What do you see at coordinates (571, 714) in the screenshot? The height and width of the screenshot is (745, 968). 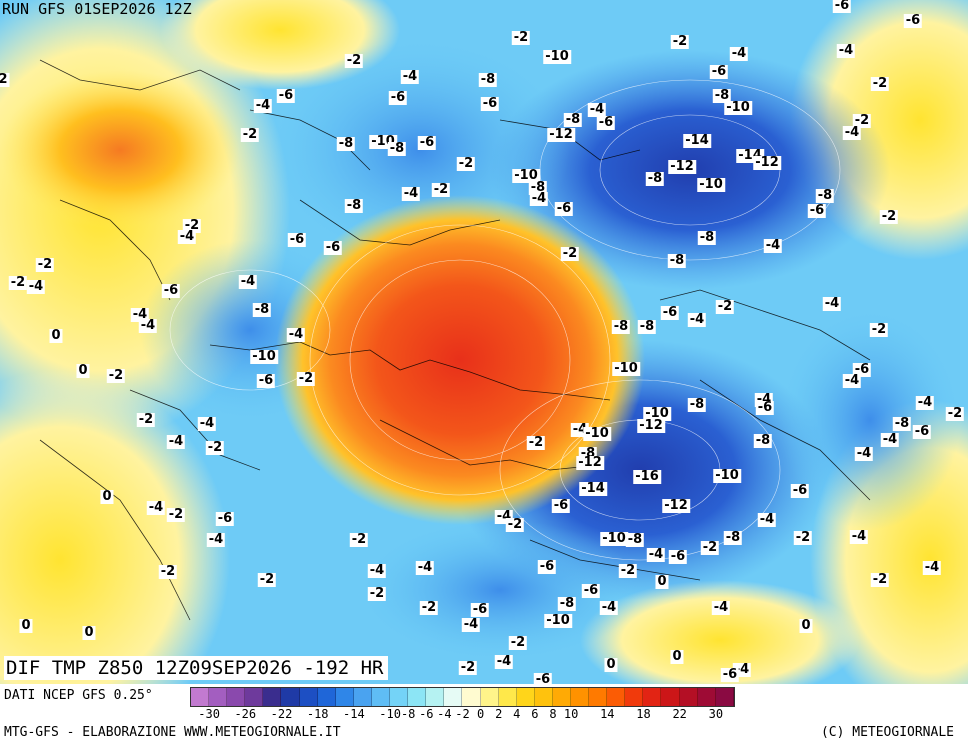 I see `color-scale-tick-label: 10` at bounding box center [571, 714].